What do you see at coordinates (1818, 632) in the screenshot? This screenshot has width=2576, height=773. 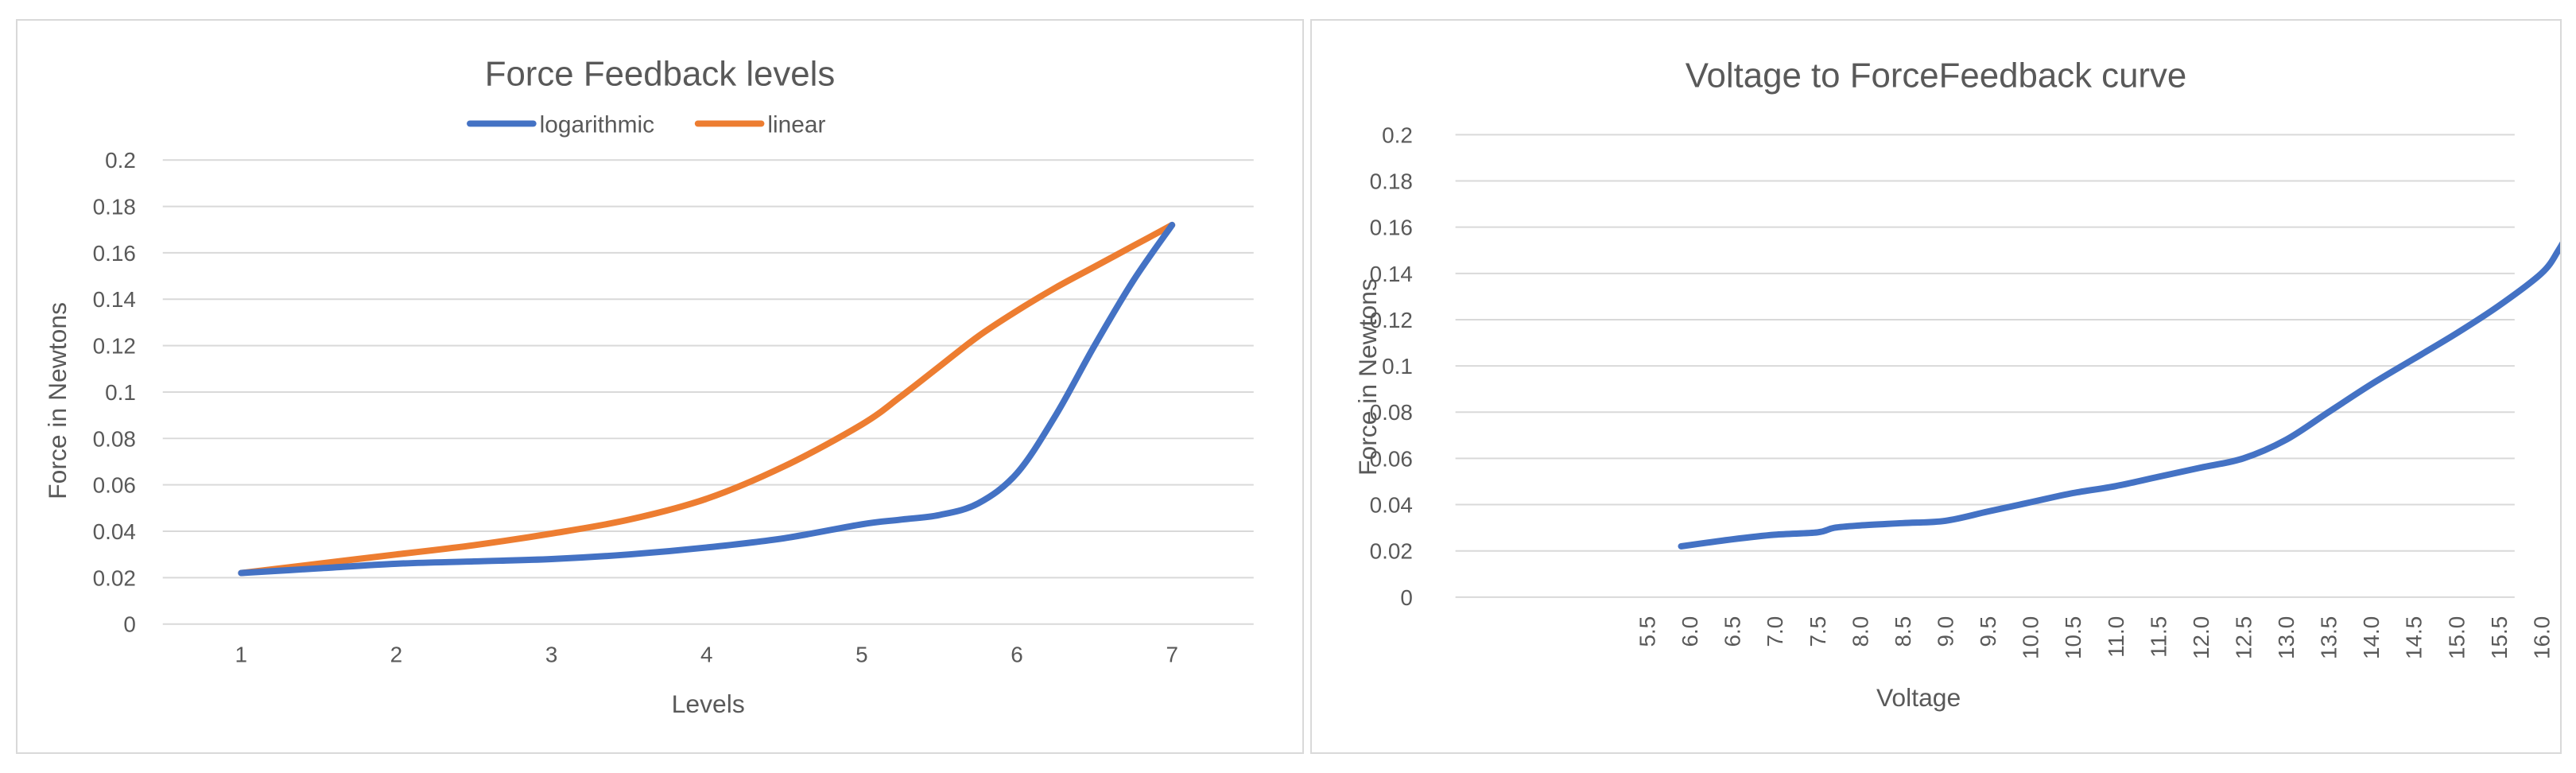 I see `x-tick-label: 7.5` at bounding box center [1818, 632].